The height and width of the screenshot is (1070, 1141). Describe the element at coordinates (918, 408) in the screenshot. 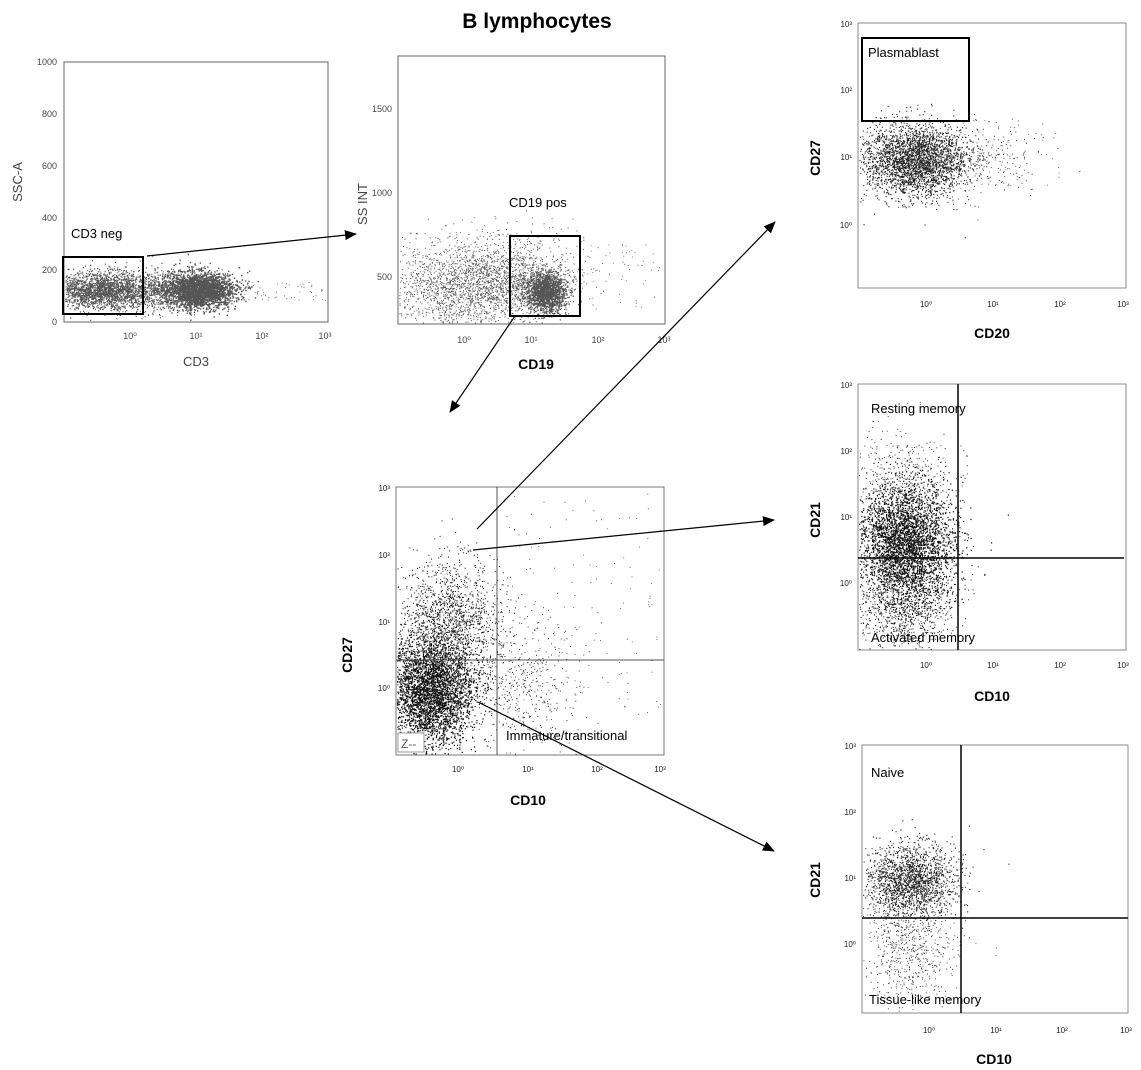

I see `gate-label-top: Resting memory` at that location.